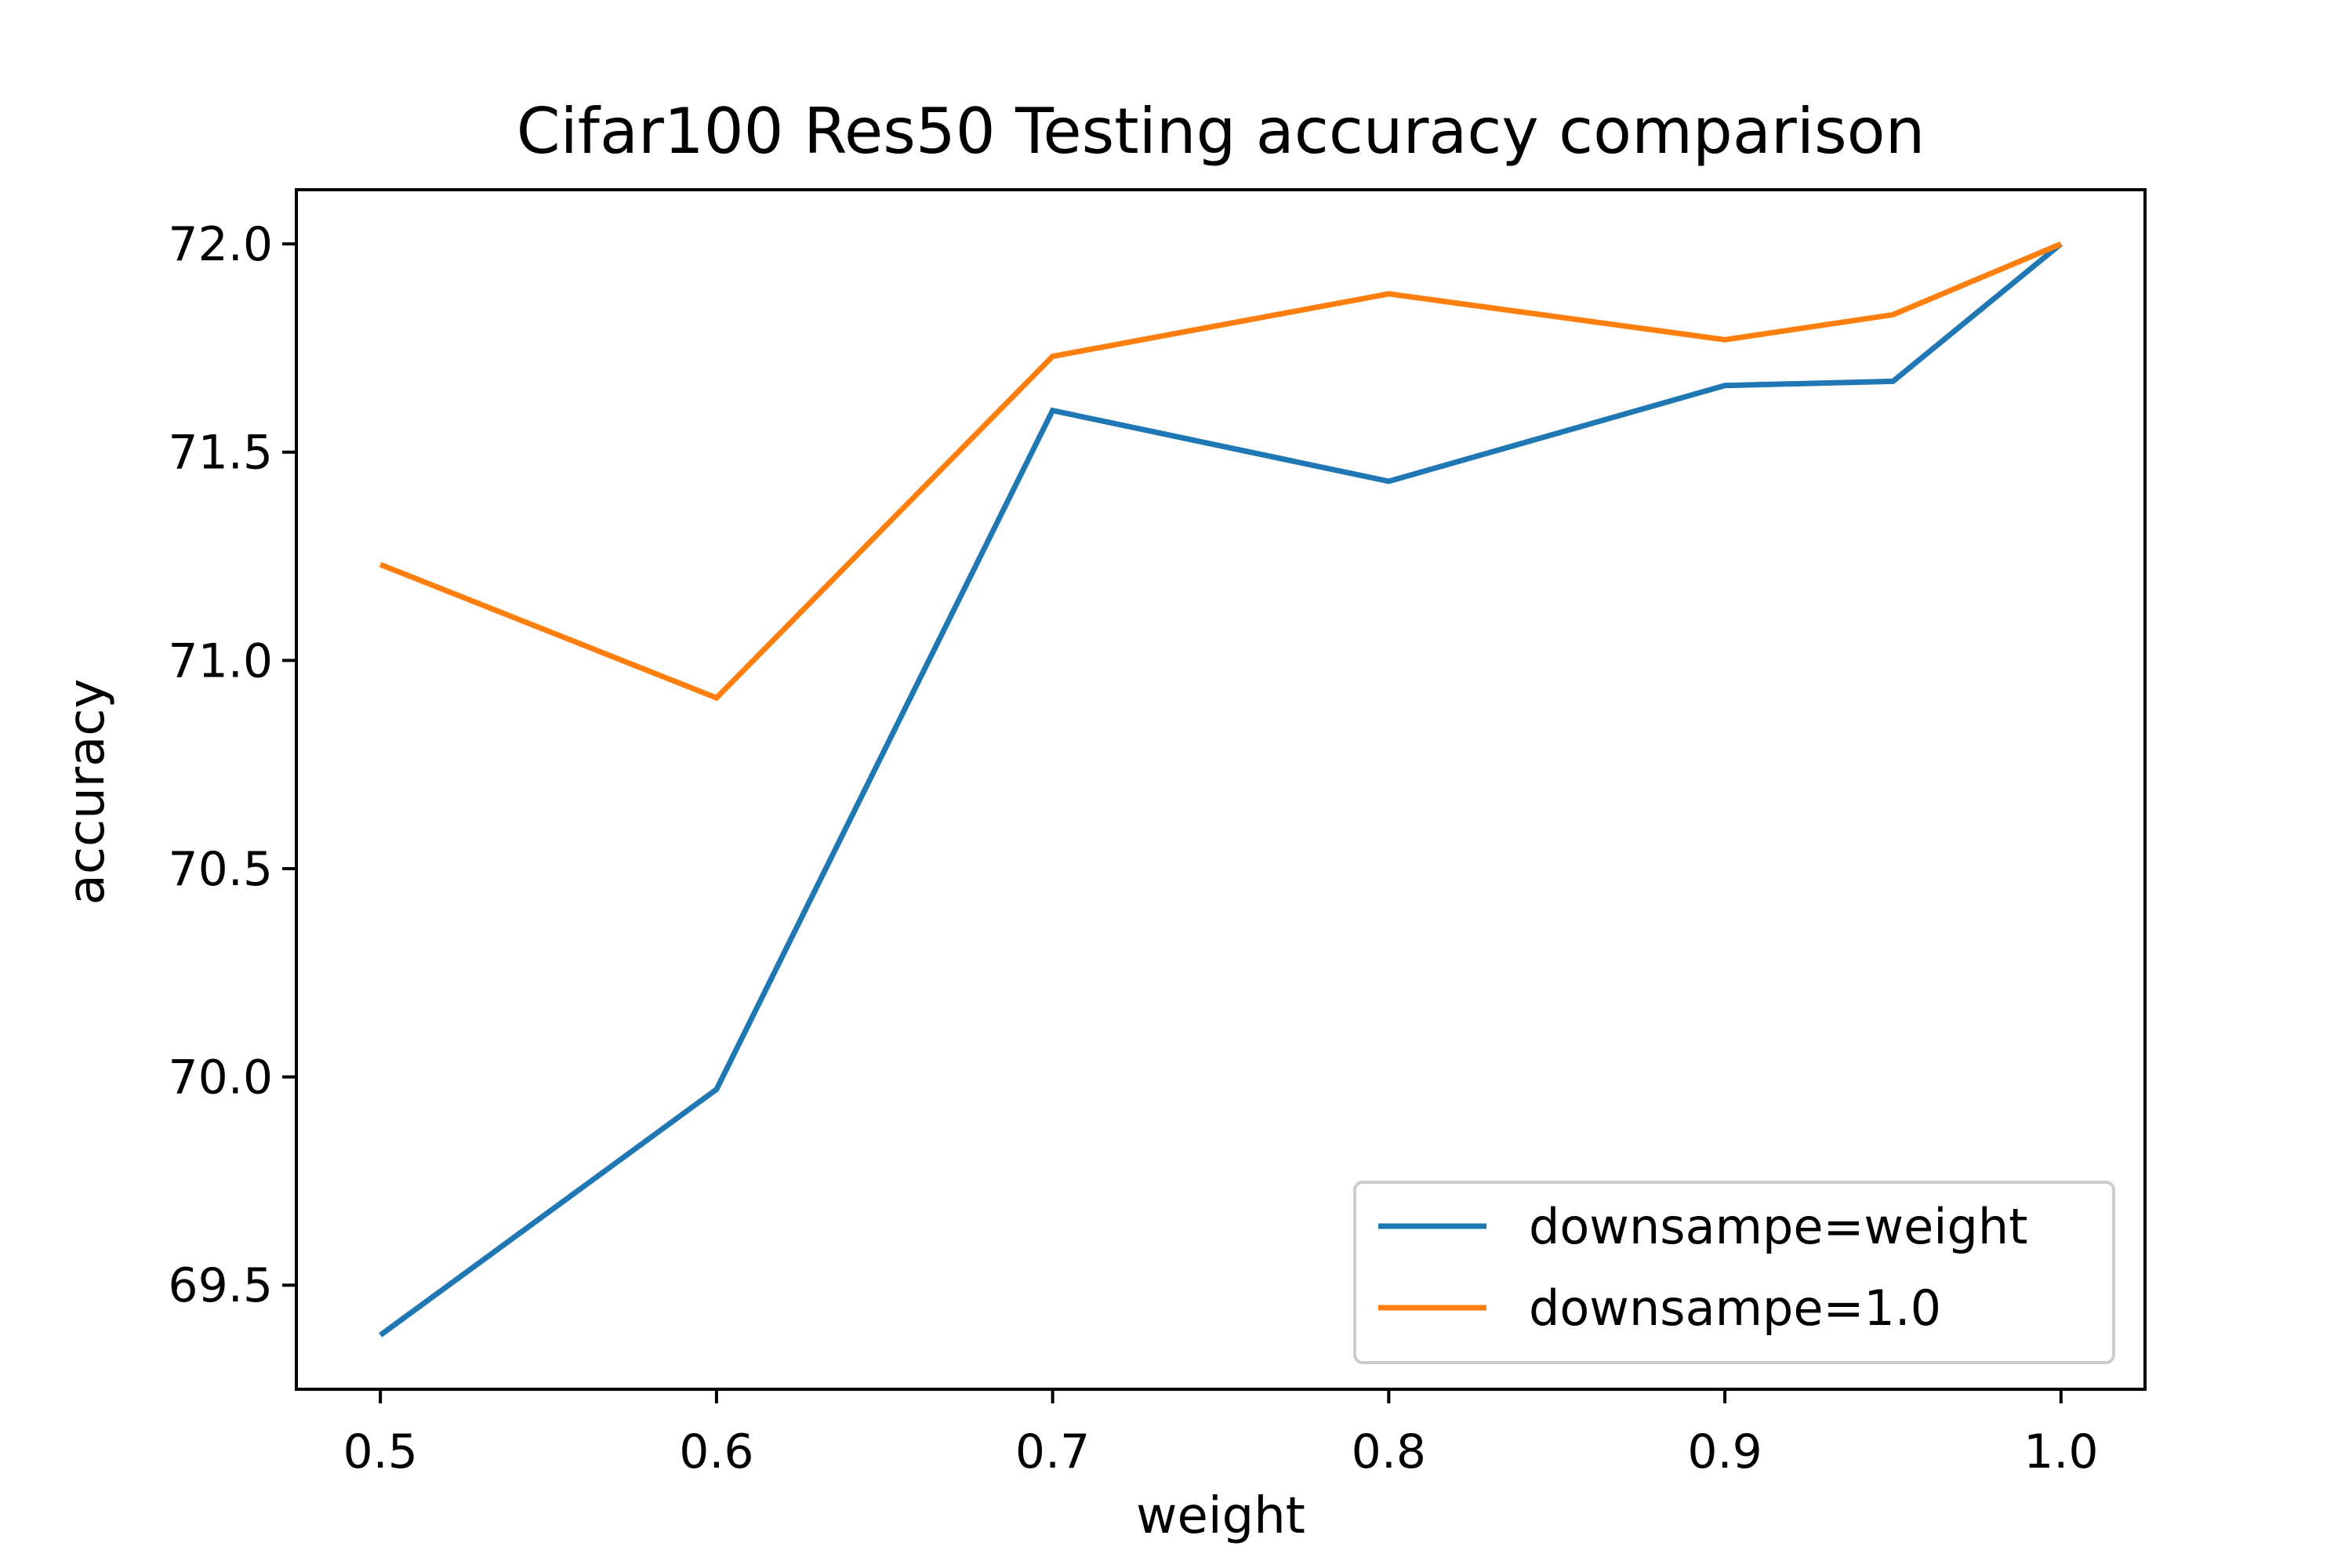  Describe the element at coordinates (220, 869) in the screenshot. I see `y-tick-label: 70.5` at that location.